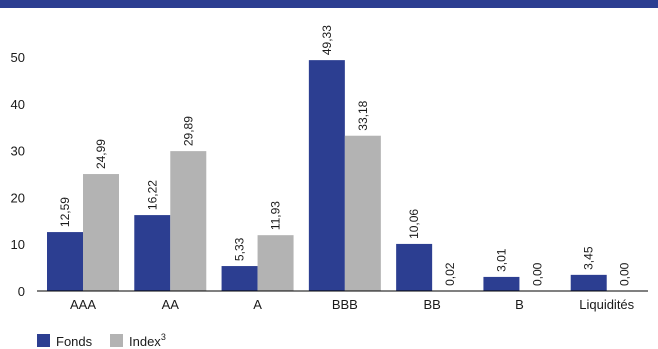  Describe the element at coordinates (21, 291) in the screenshot. I see `y-tick-label: 0` at that location.